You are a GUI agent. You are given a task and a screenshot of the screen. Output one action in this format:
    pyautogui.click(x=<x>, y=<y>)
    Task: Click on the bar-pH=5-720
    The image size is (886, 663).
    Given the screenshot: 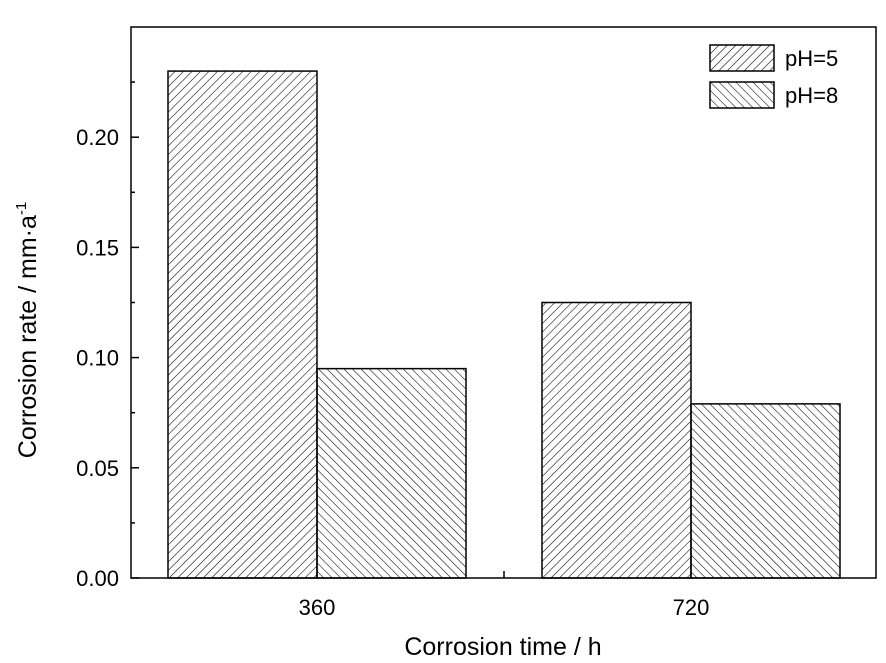 What is the action you would take?
    pyautogui.click(x=616, y=440)
    